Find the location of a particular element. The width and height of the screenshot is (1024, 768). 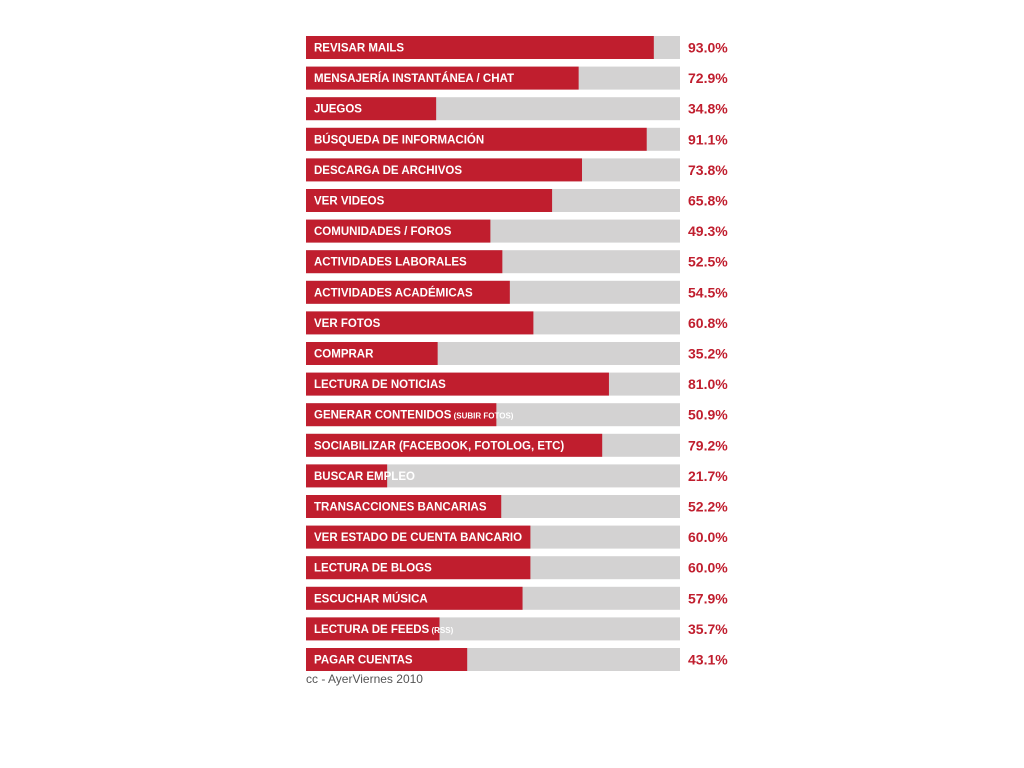

bar-category-label: TRANSACCIONES BANCARIAS is located at coordinates (400, 508).